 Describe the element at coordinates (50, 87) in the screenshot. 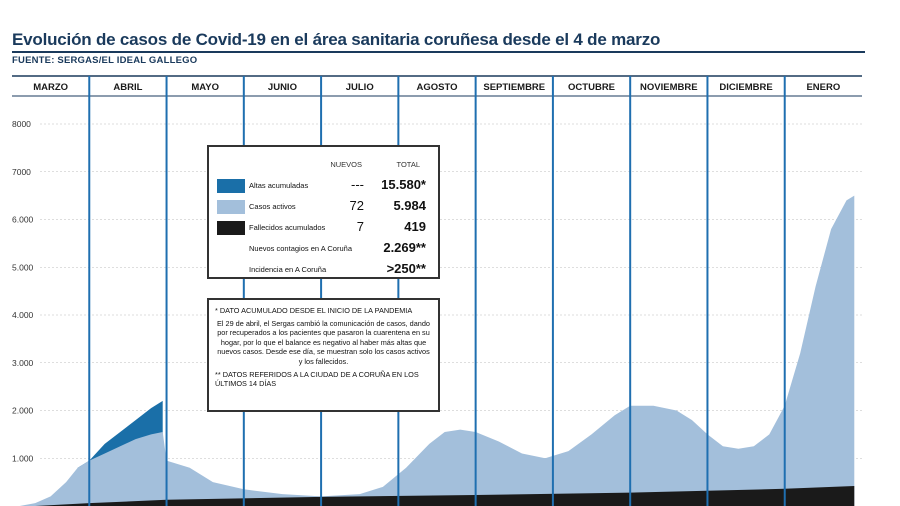

I see `month-label: MARZO` at that location.